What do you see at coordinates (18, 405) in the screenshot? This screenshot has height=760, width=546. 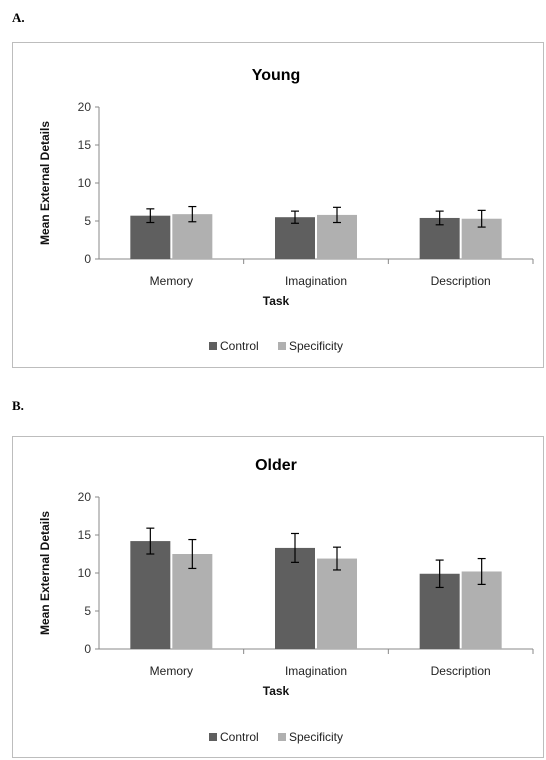 I see `panel-label-b: B.` at bounding box center [18, 405].